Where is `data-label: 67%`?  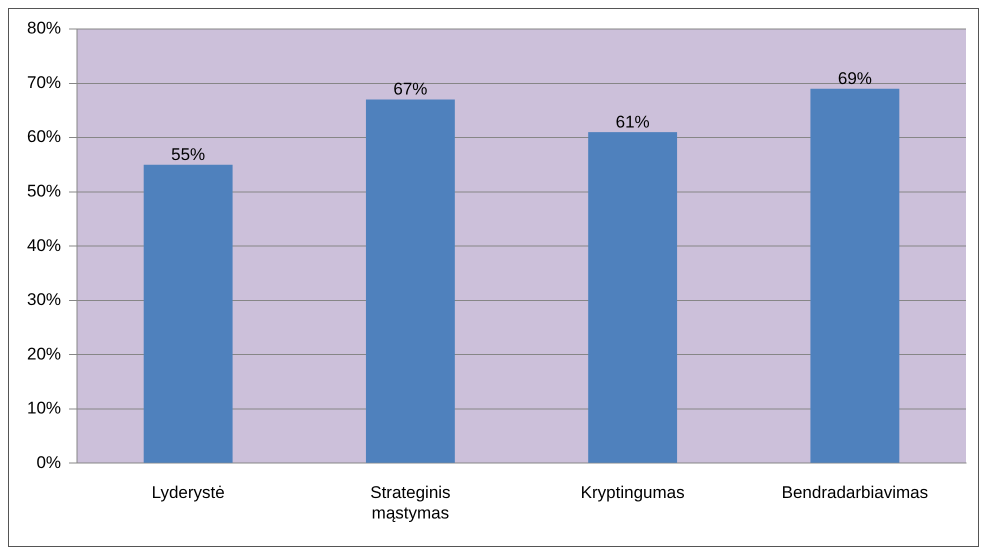 data-label: 67% is located at coordinates (410, 89).